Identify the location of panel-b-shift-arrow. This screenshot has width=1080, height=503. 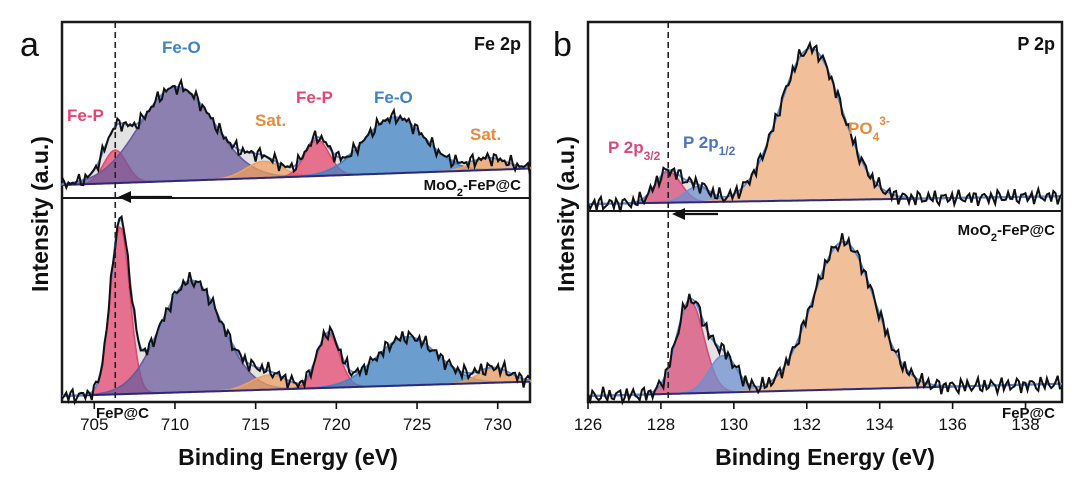
(695, 214).